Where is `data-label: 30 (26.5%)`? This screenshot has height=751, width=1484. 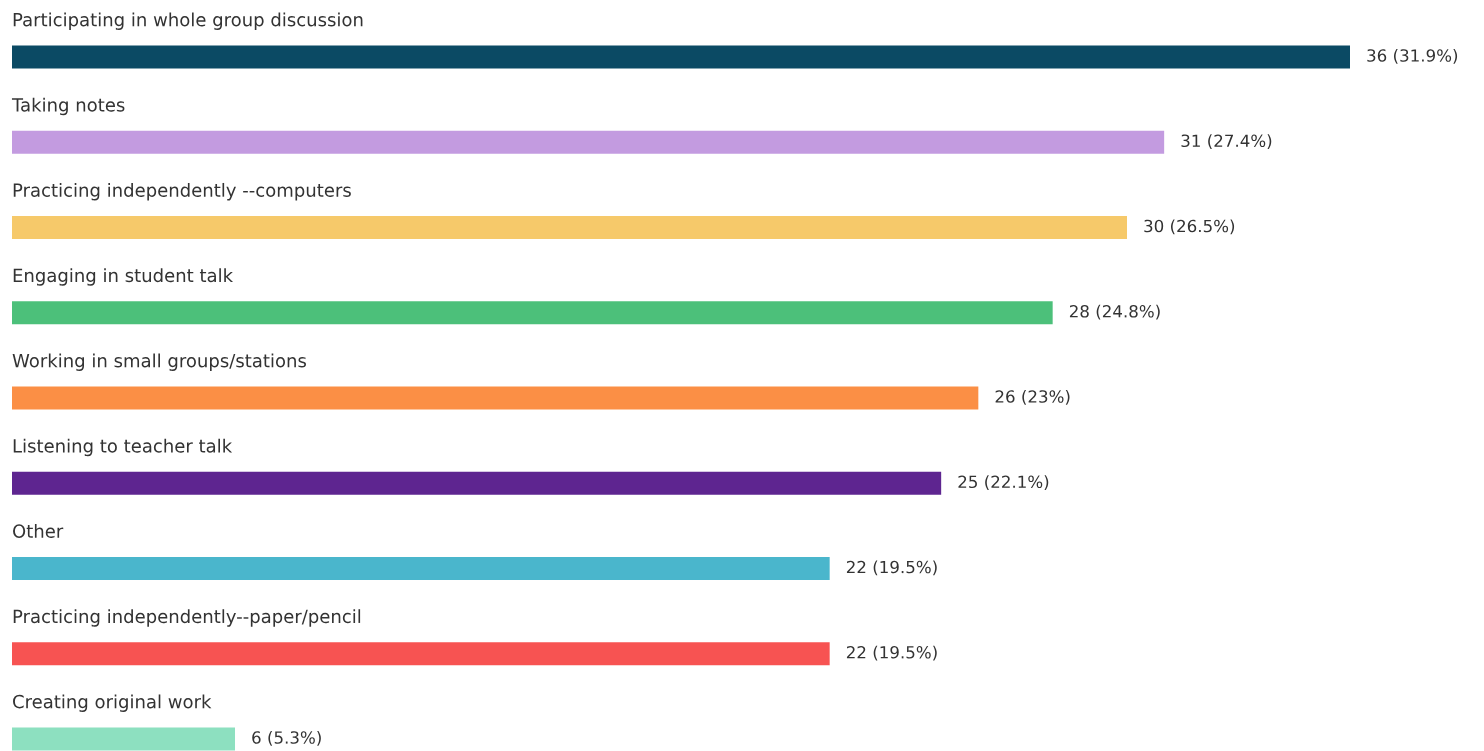
data-label: 30 (26.5%) is located at coordinates (1189, 227).